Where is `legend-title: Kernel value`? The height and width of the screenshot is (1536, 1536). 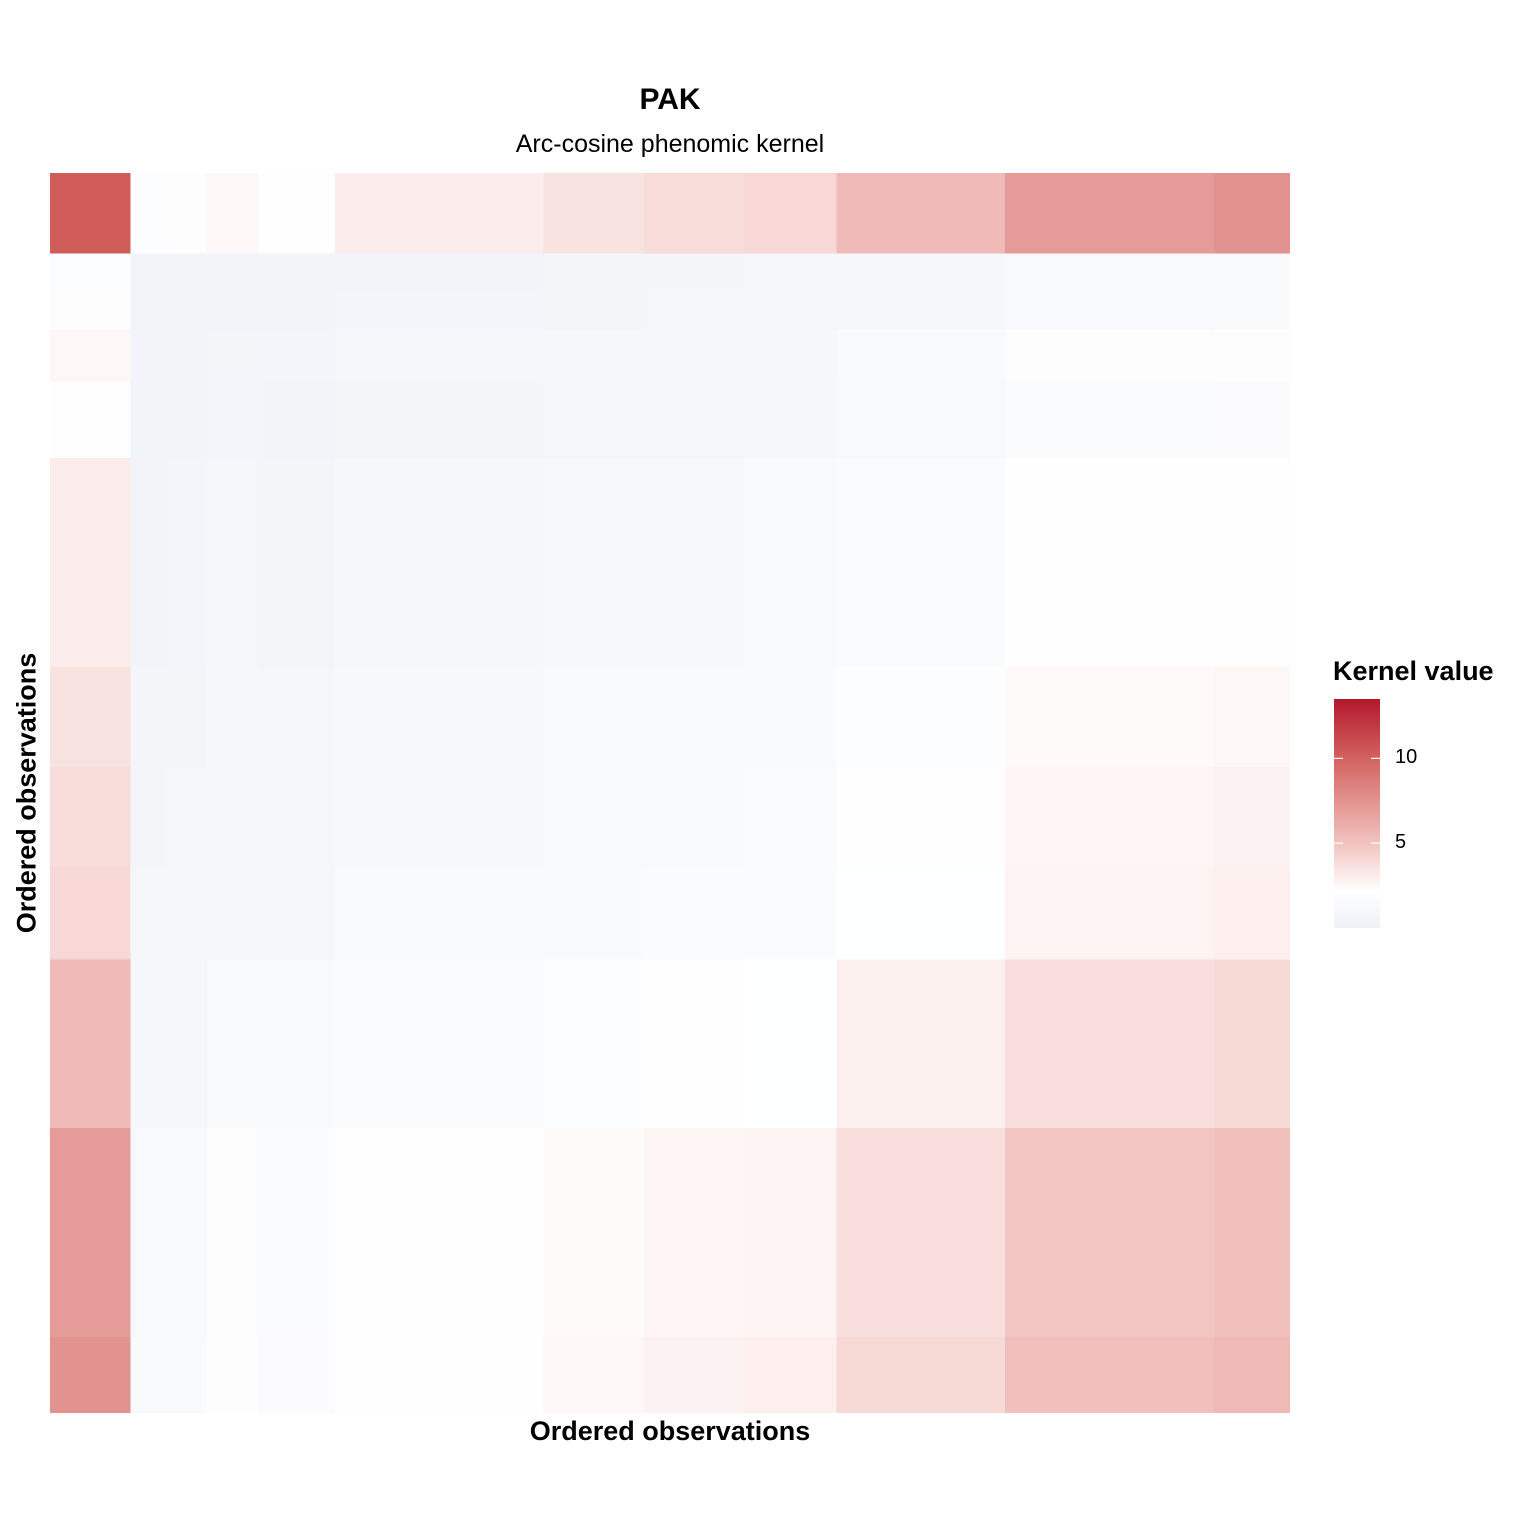
legend-title: Kernel value is located at coordinates (1413, 671).